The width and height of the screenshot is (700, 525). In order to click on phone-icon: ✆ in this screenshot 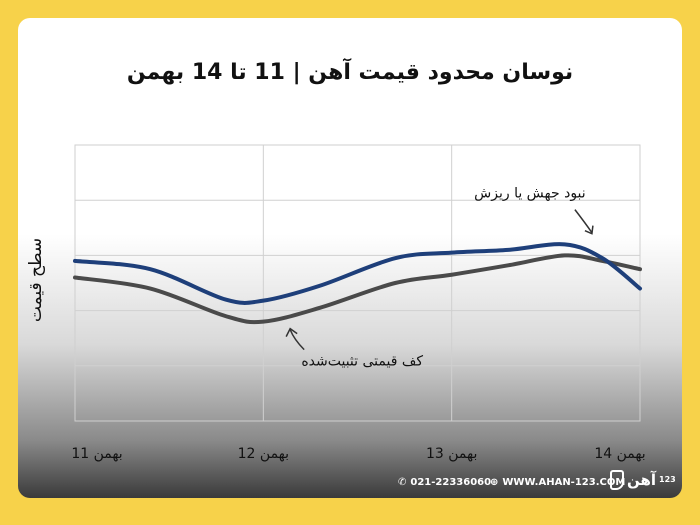, I will do `click(402, 482)`.